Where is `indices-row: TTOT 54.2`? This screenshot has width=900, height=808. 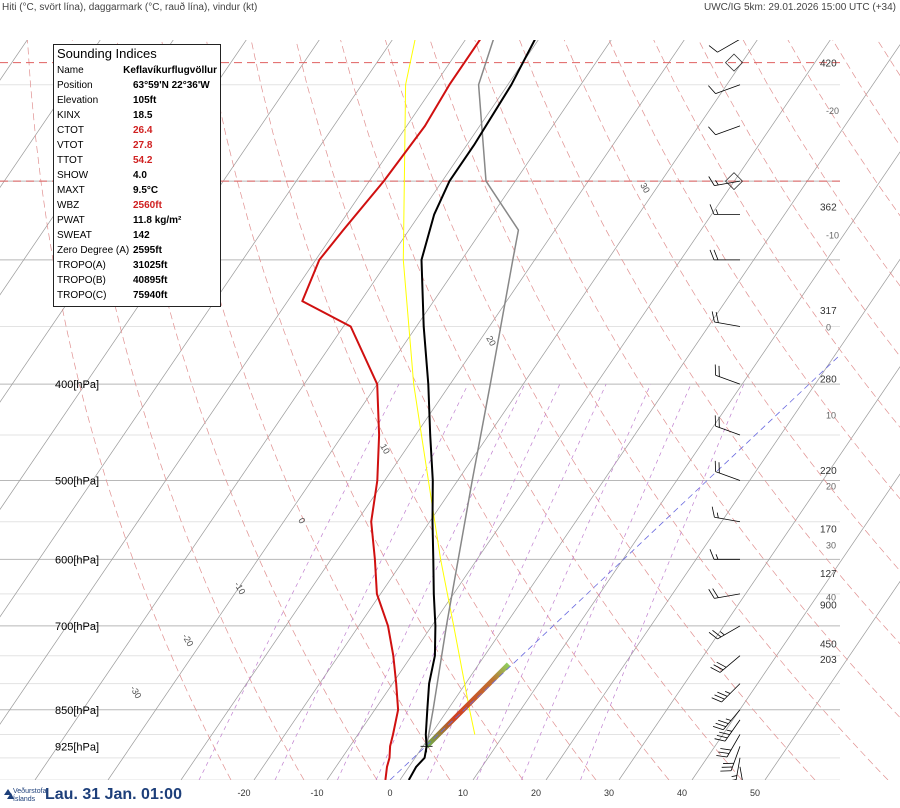
indices-row: TTOT 54.2 is located at coordinates (137, 160).